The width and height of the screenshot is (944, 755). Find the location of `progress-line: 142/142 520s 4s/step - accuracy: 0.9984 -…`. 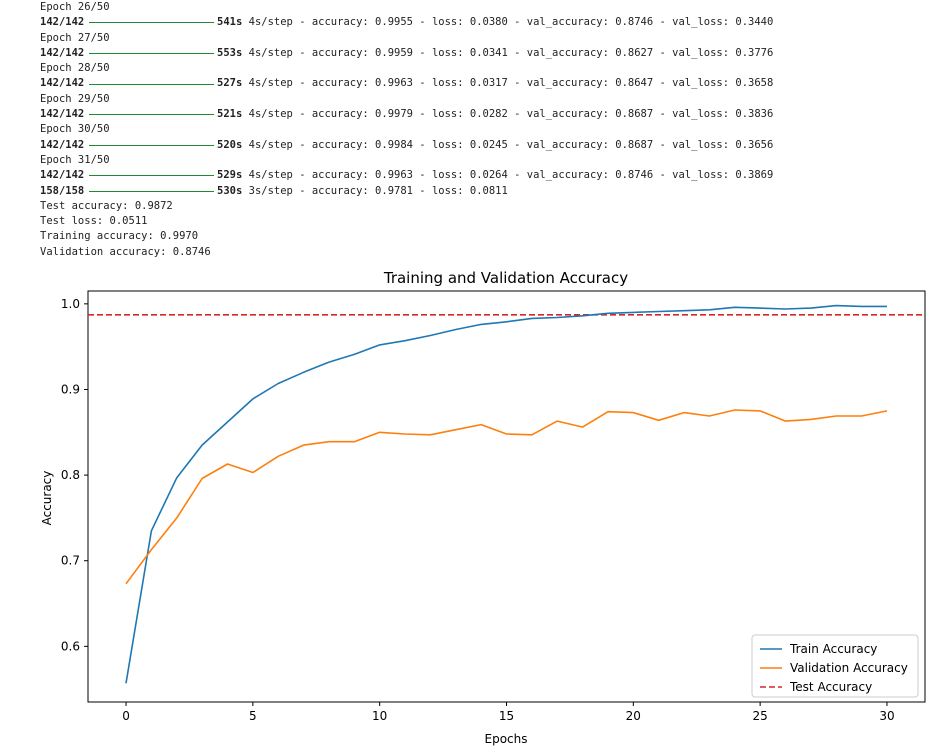

progress-line: 142/142 520s 4s/step - accuracy: 0.9984 -… is located at coordinates (480, 145).